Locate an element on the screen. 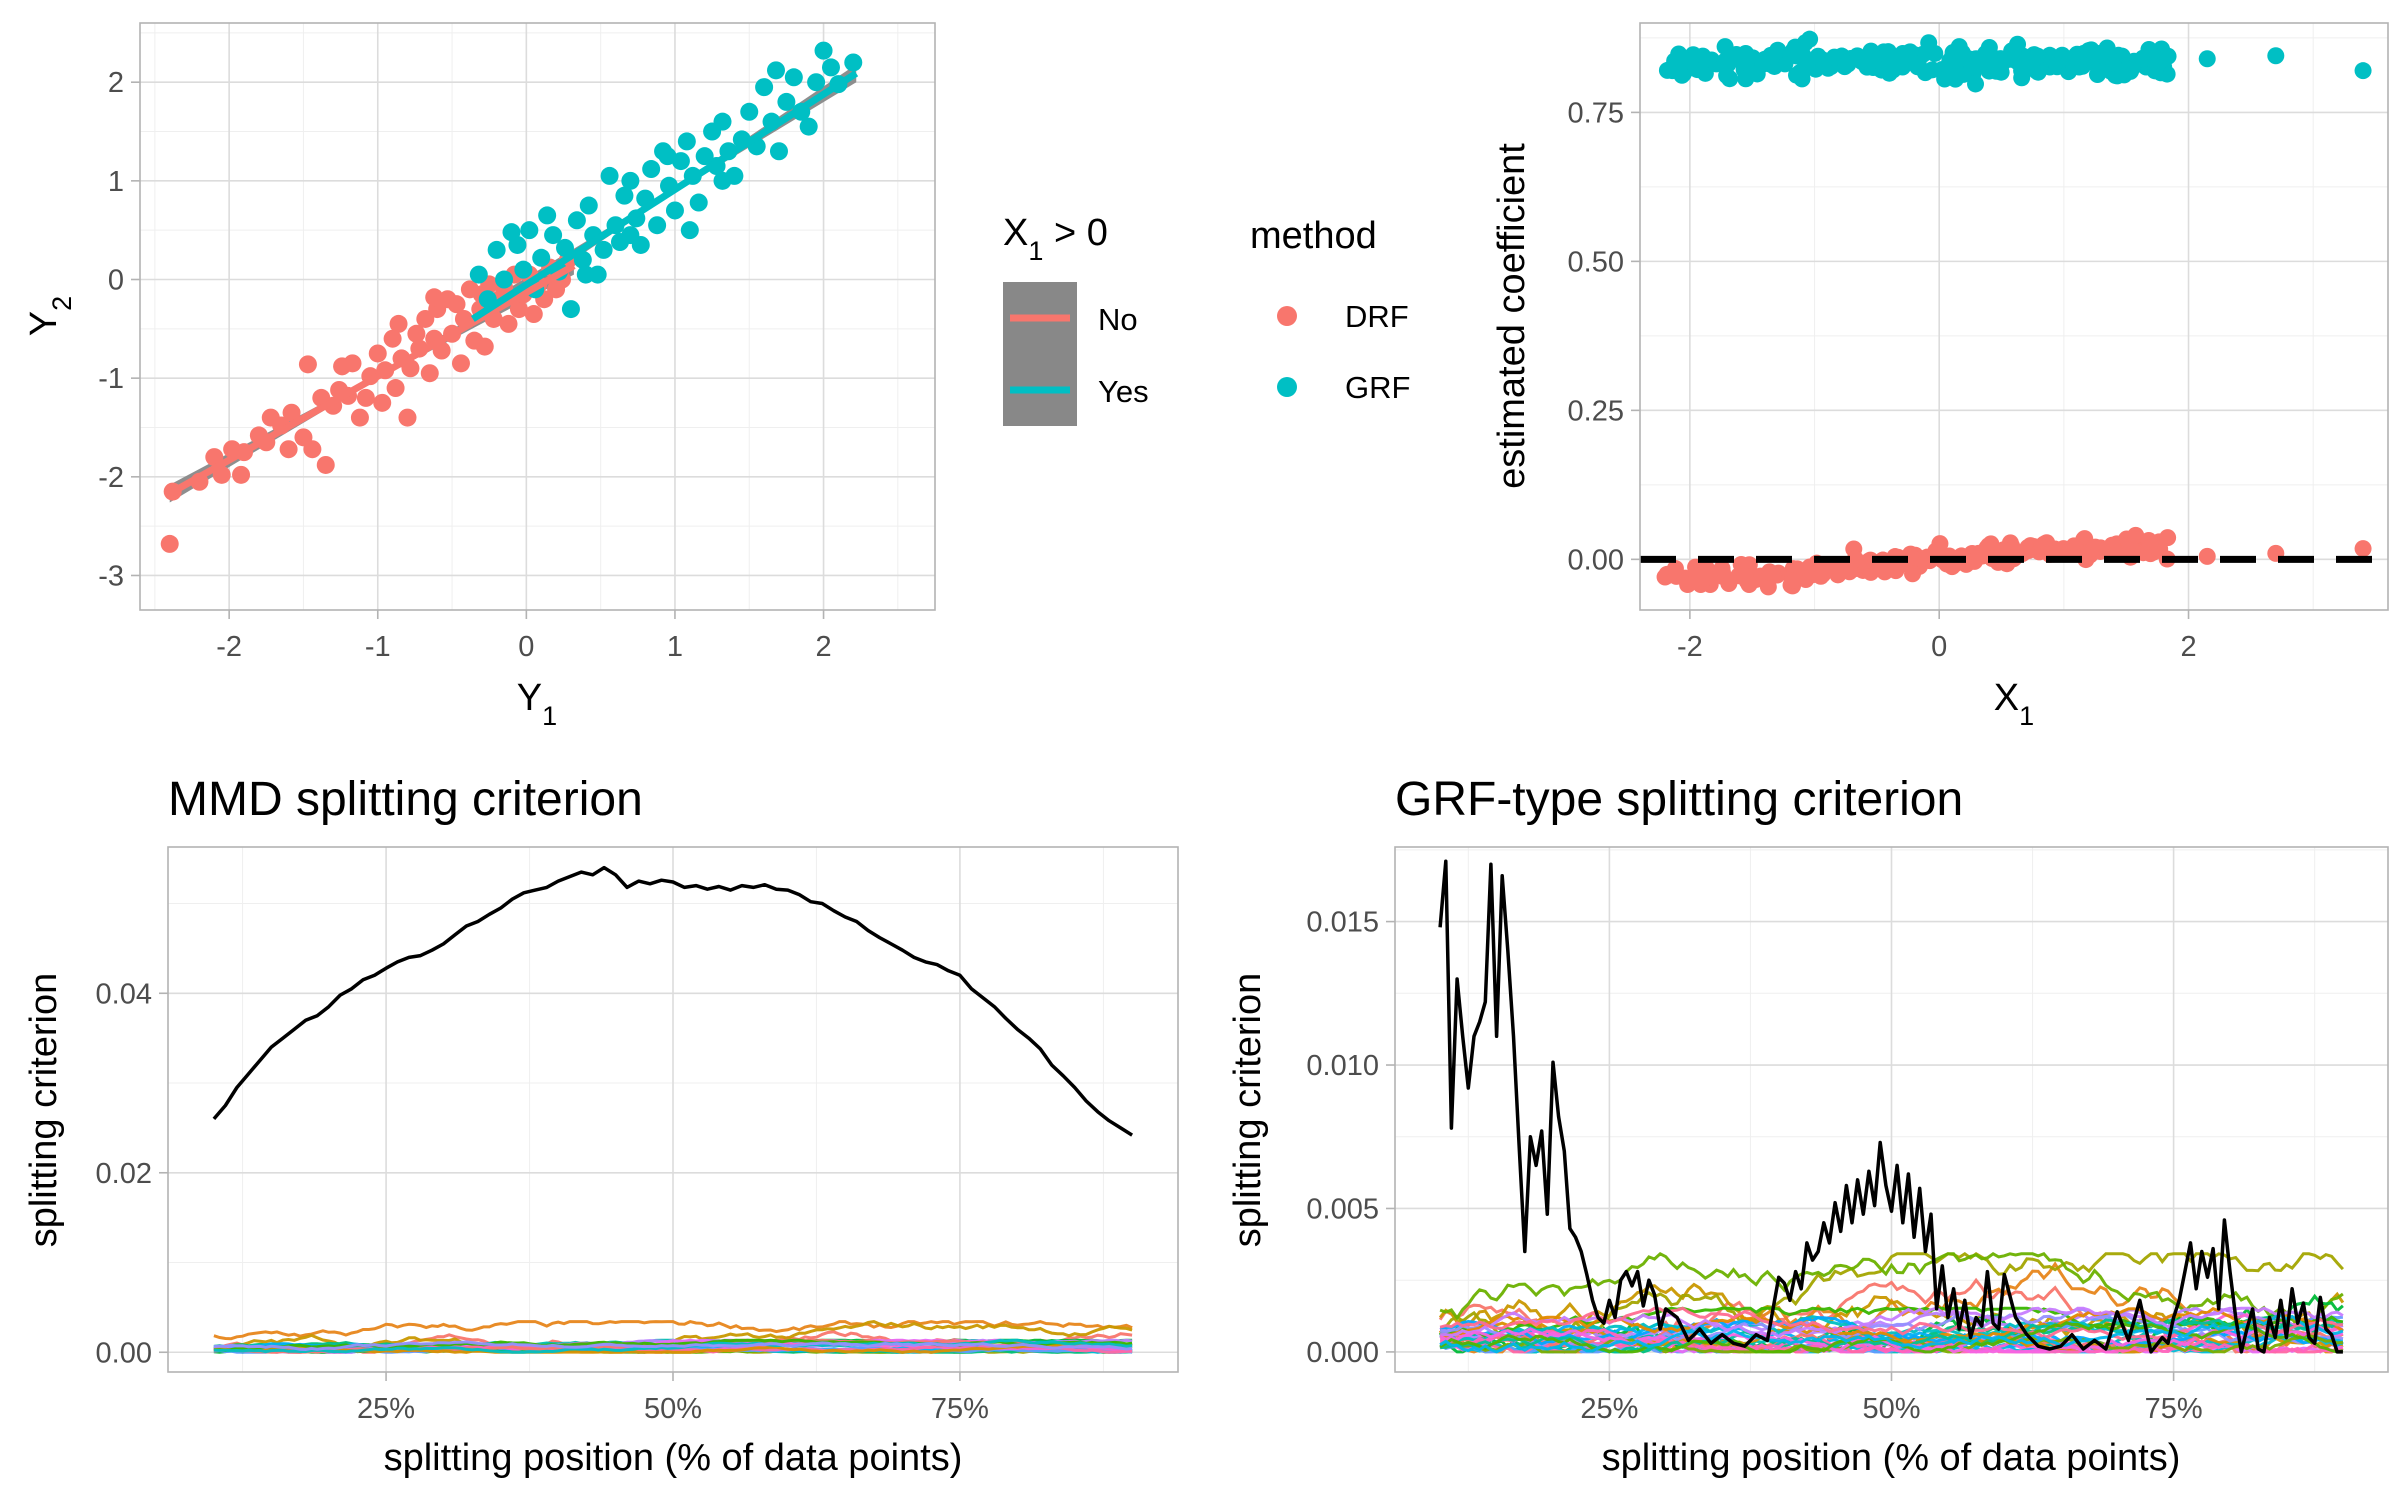 This screenshot has height=1500, width=2400. x-tick-label: 25% is located at coordinates (1609, 1409).